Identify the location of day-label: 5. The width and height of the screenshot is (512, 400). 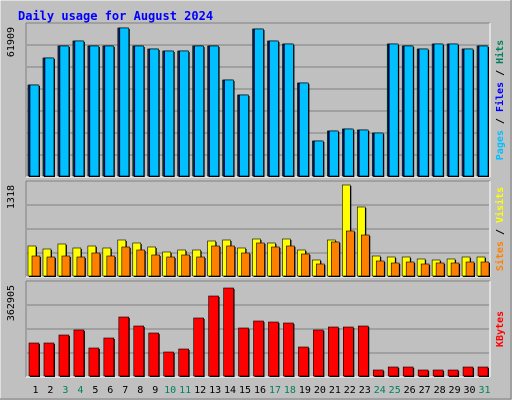
(95, 390).